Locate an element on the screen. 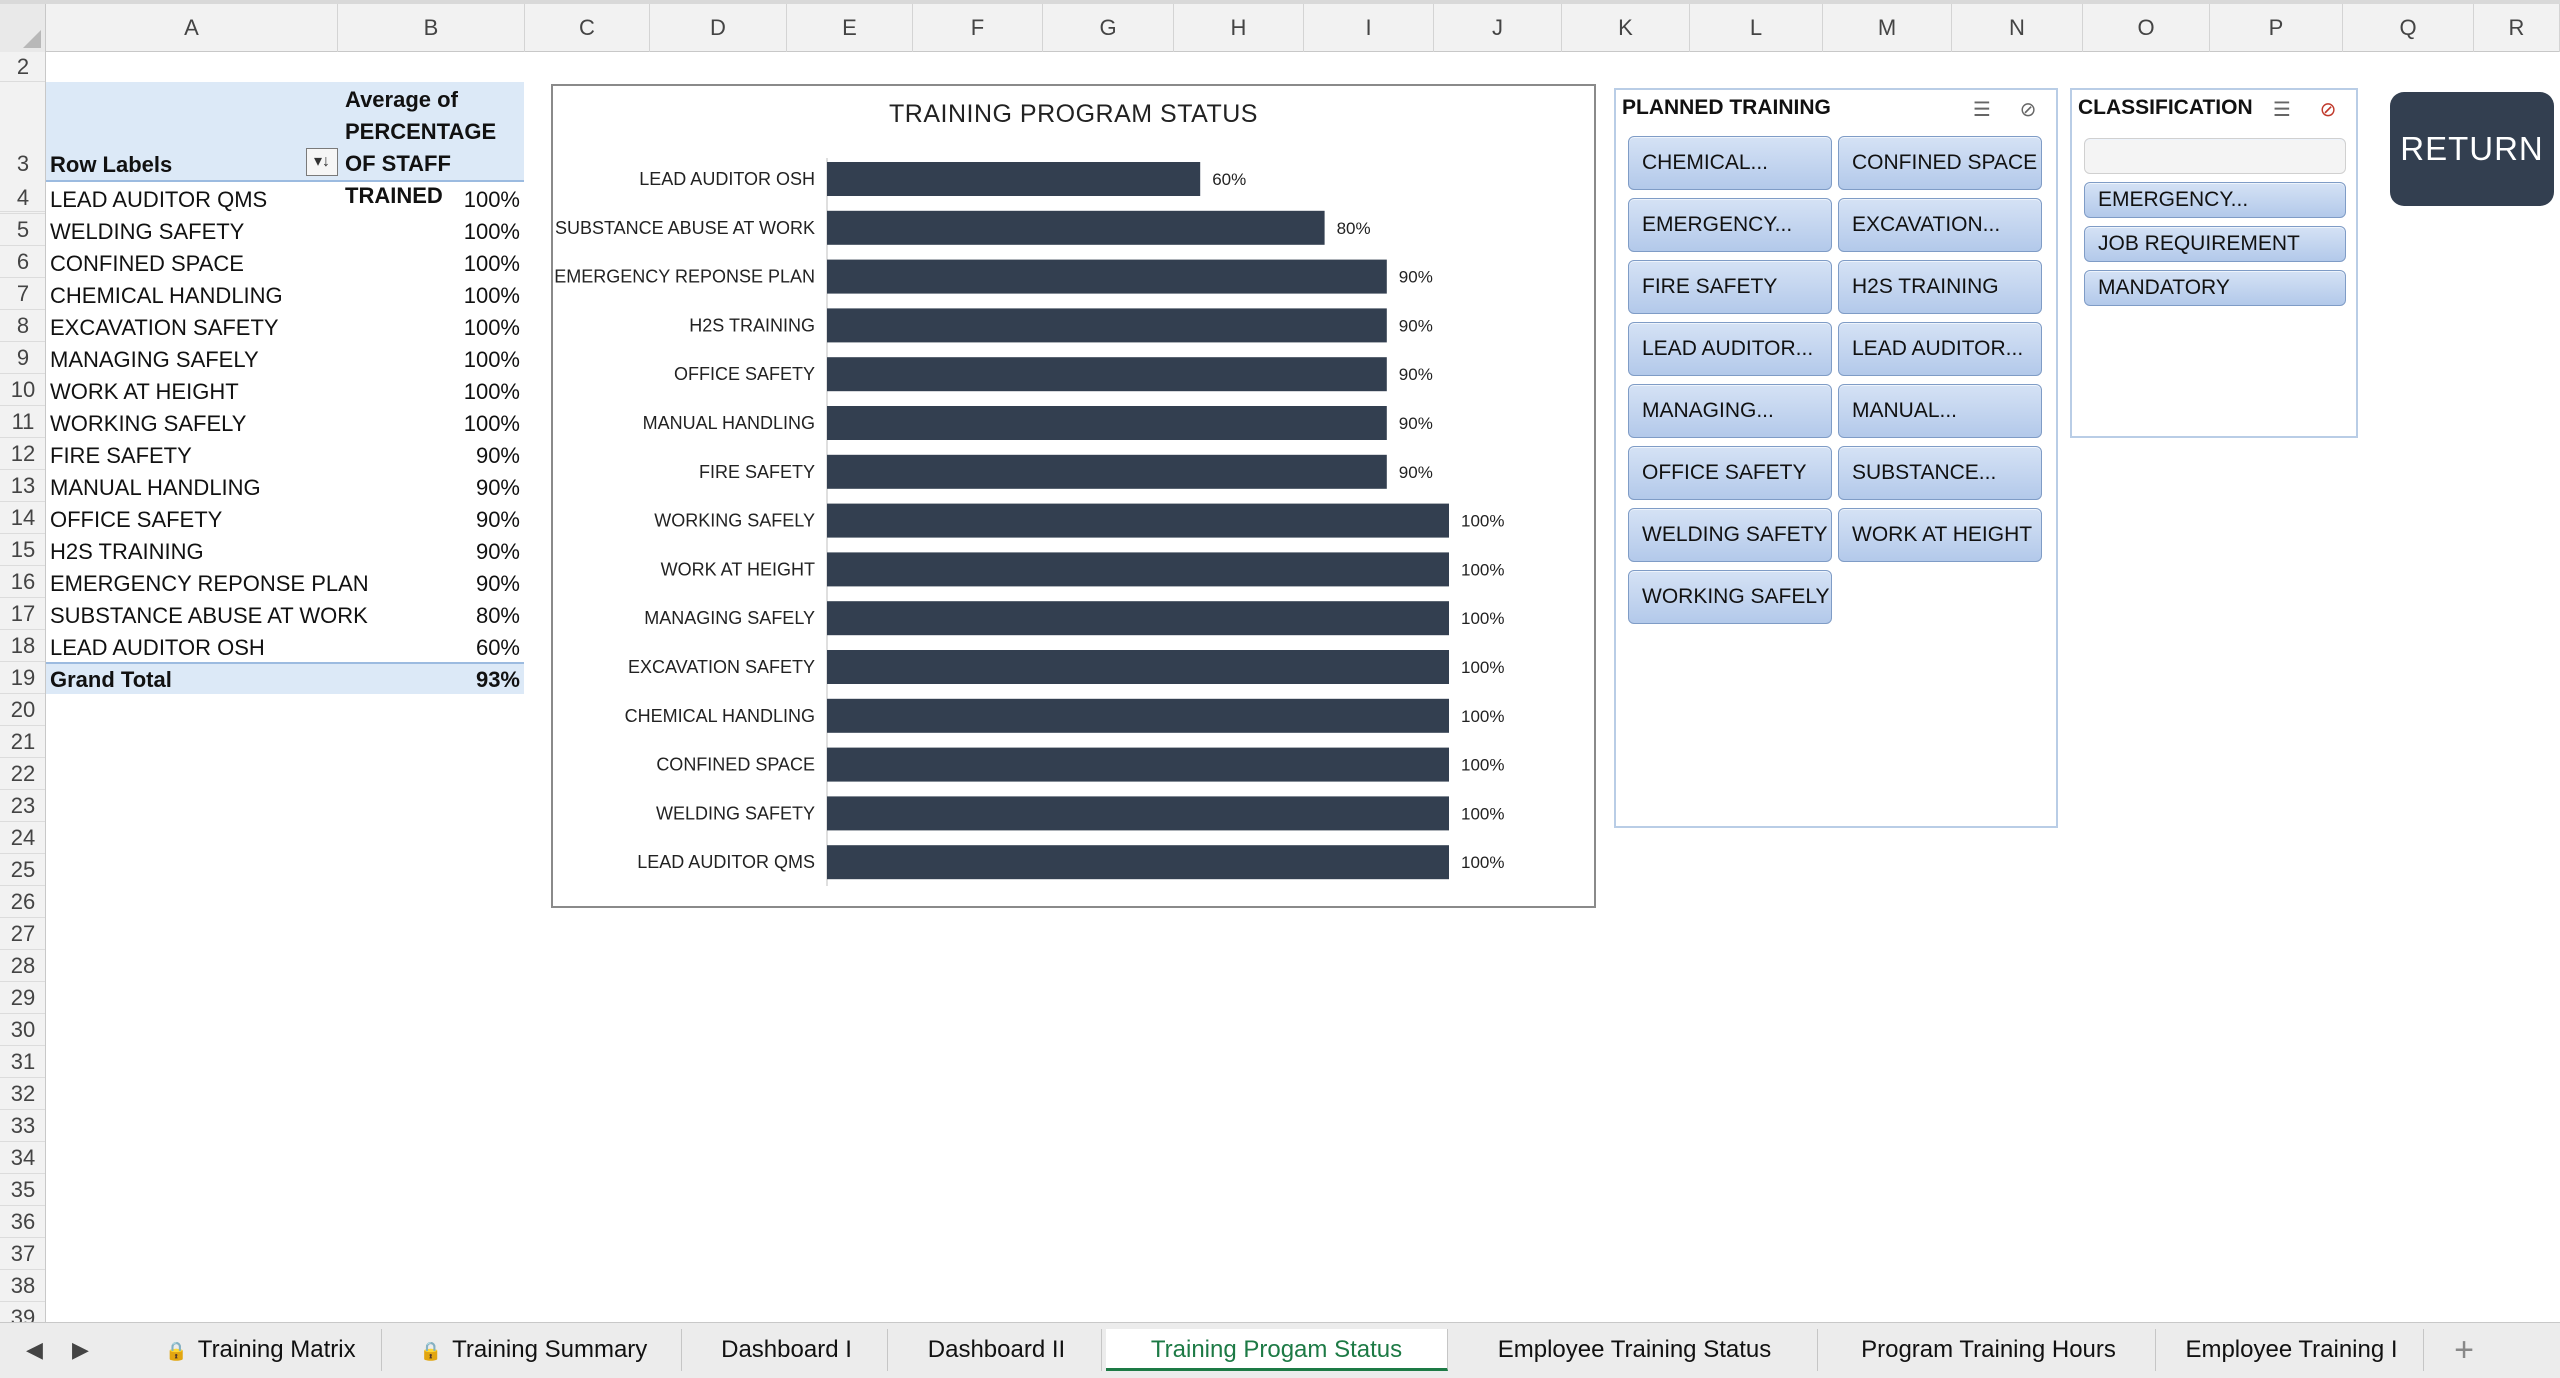 The image size is (2560, 1378). pivot-row-label: WORK AT HEIGHT is located at coordinates (144, 391).